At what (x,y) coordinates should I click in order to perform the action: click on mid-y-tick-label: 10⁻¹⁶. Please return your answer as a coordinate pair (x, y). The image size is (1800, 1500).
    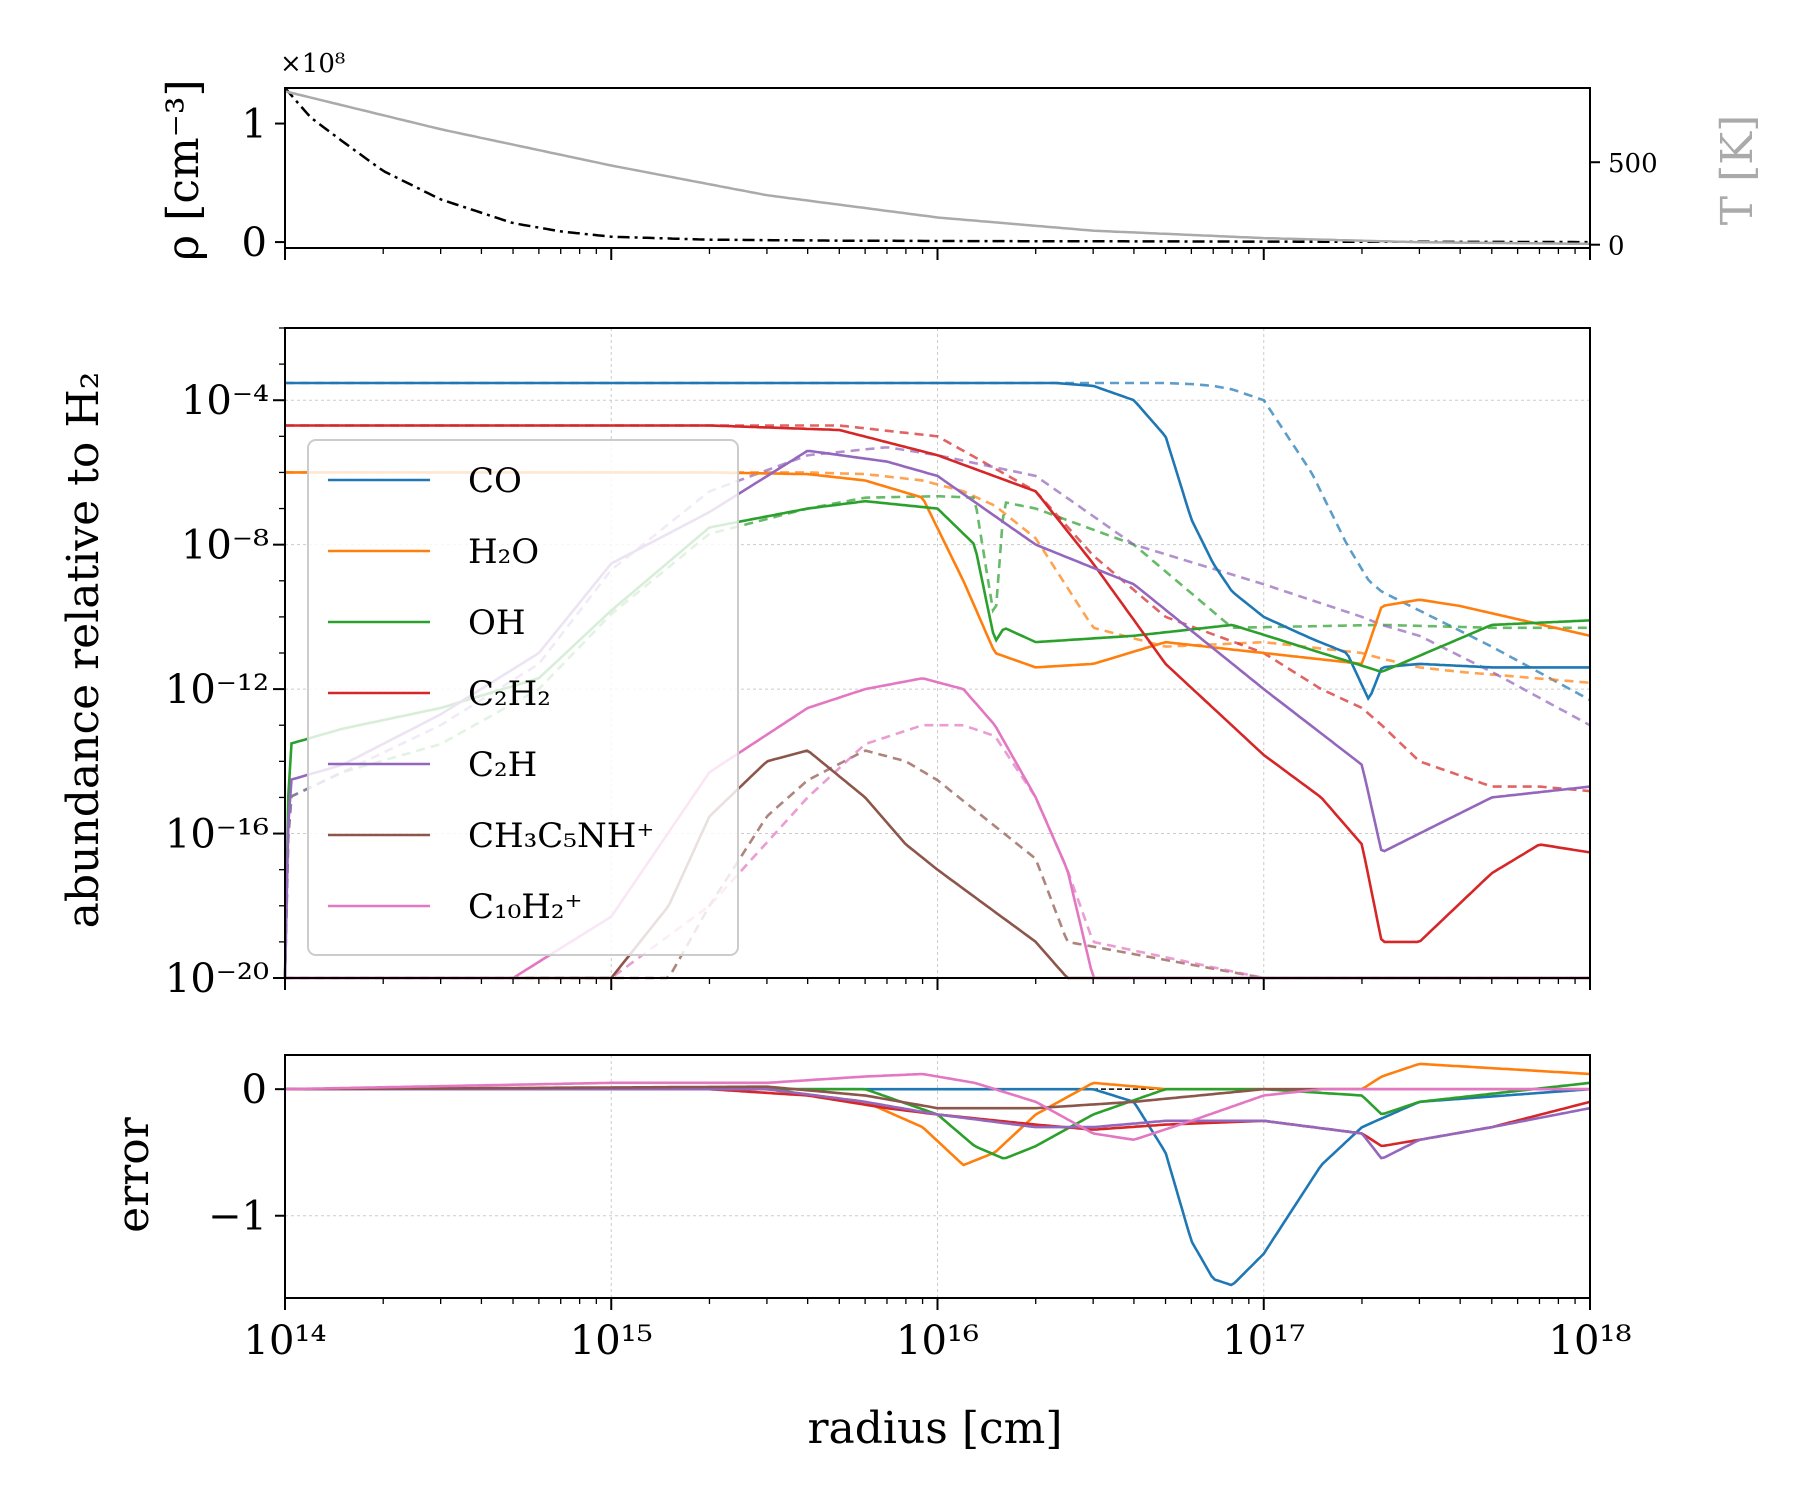
    Looking at the image, I should click on (217, 835).